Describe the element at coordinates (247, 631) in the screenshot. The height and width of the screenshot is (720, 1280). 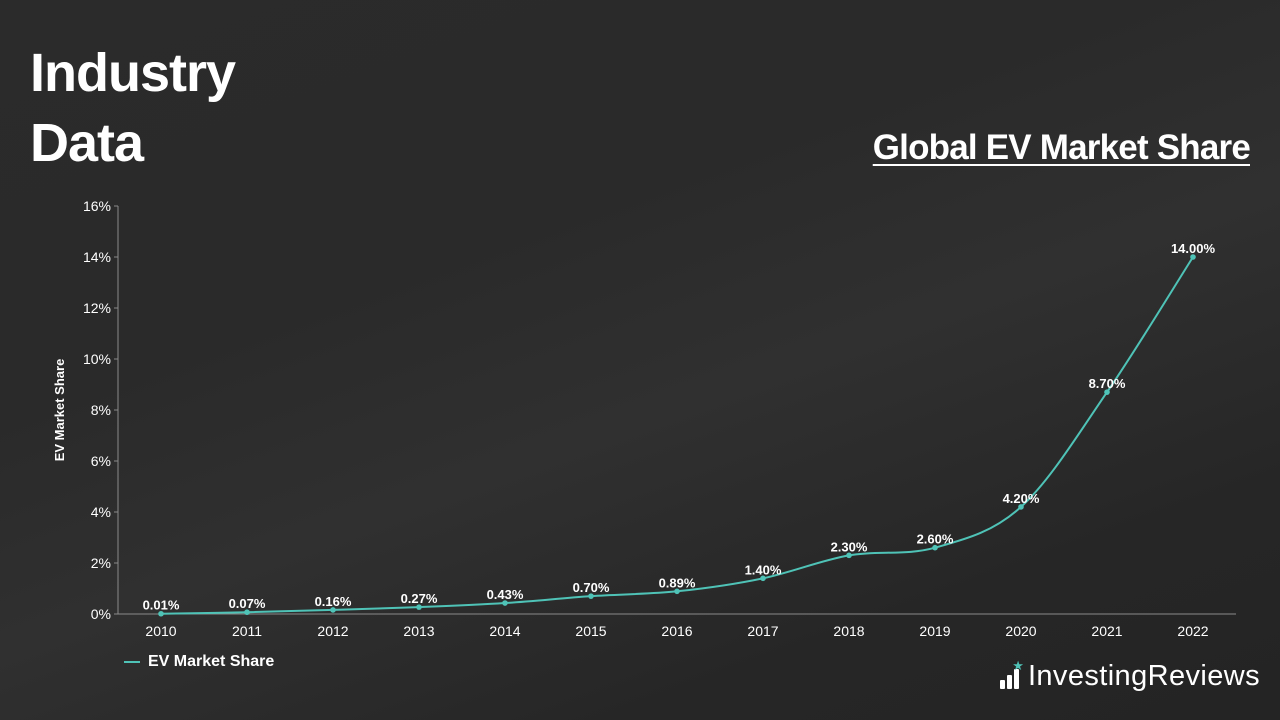
I see `x-tick-label: 2011` at that location.